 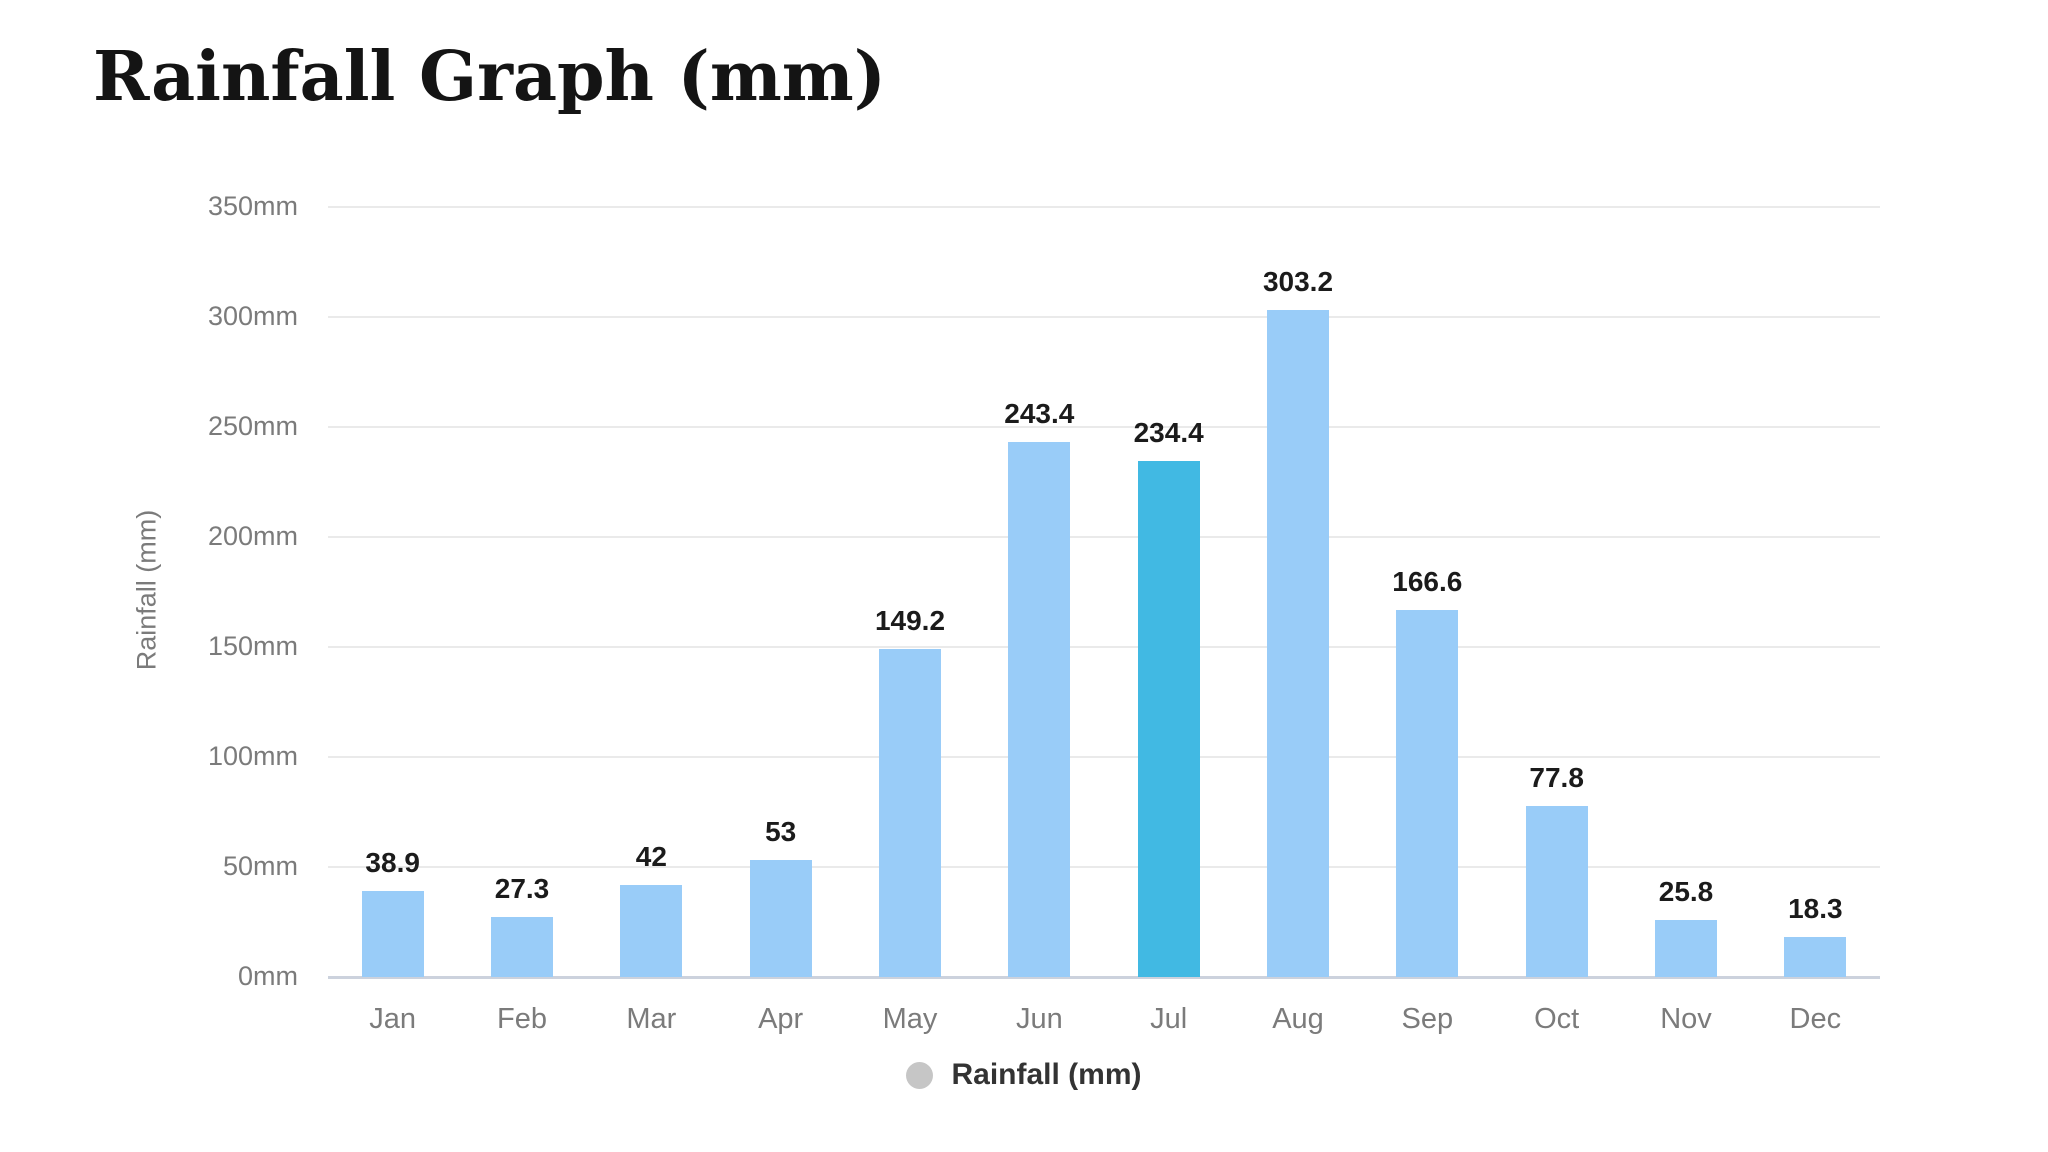 What do you see at coordinates (1169, 1019) in the screenshot?
I see `x-tick-label: Jul` at bounding box center [1169, 1019].